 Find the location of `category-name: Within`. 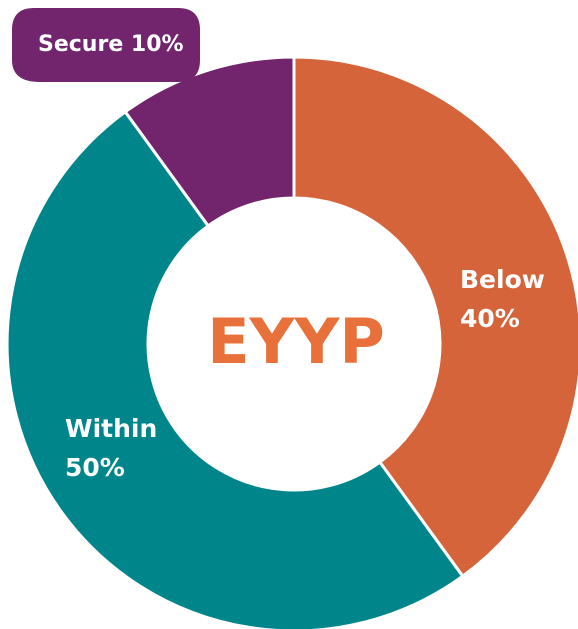

category-name: Within is located at coordinates (111, 428).